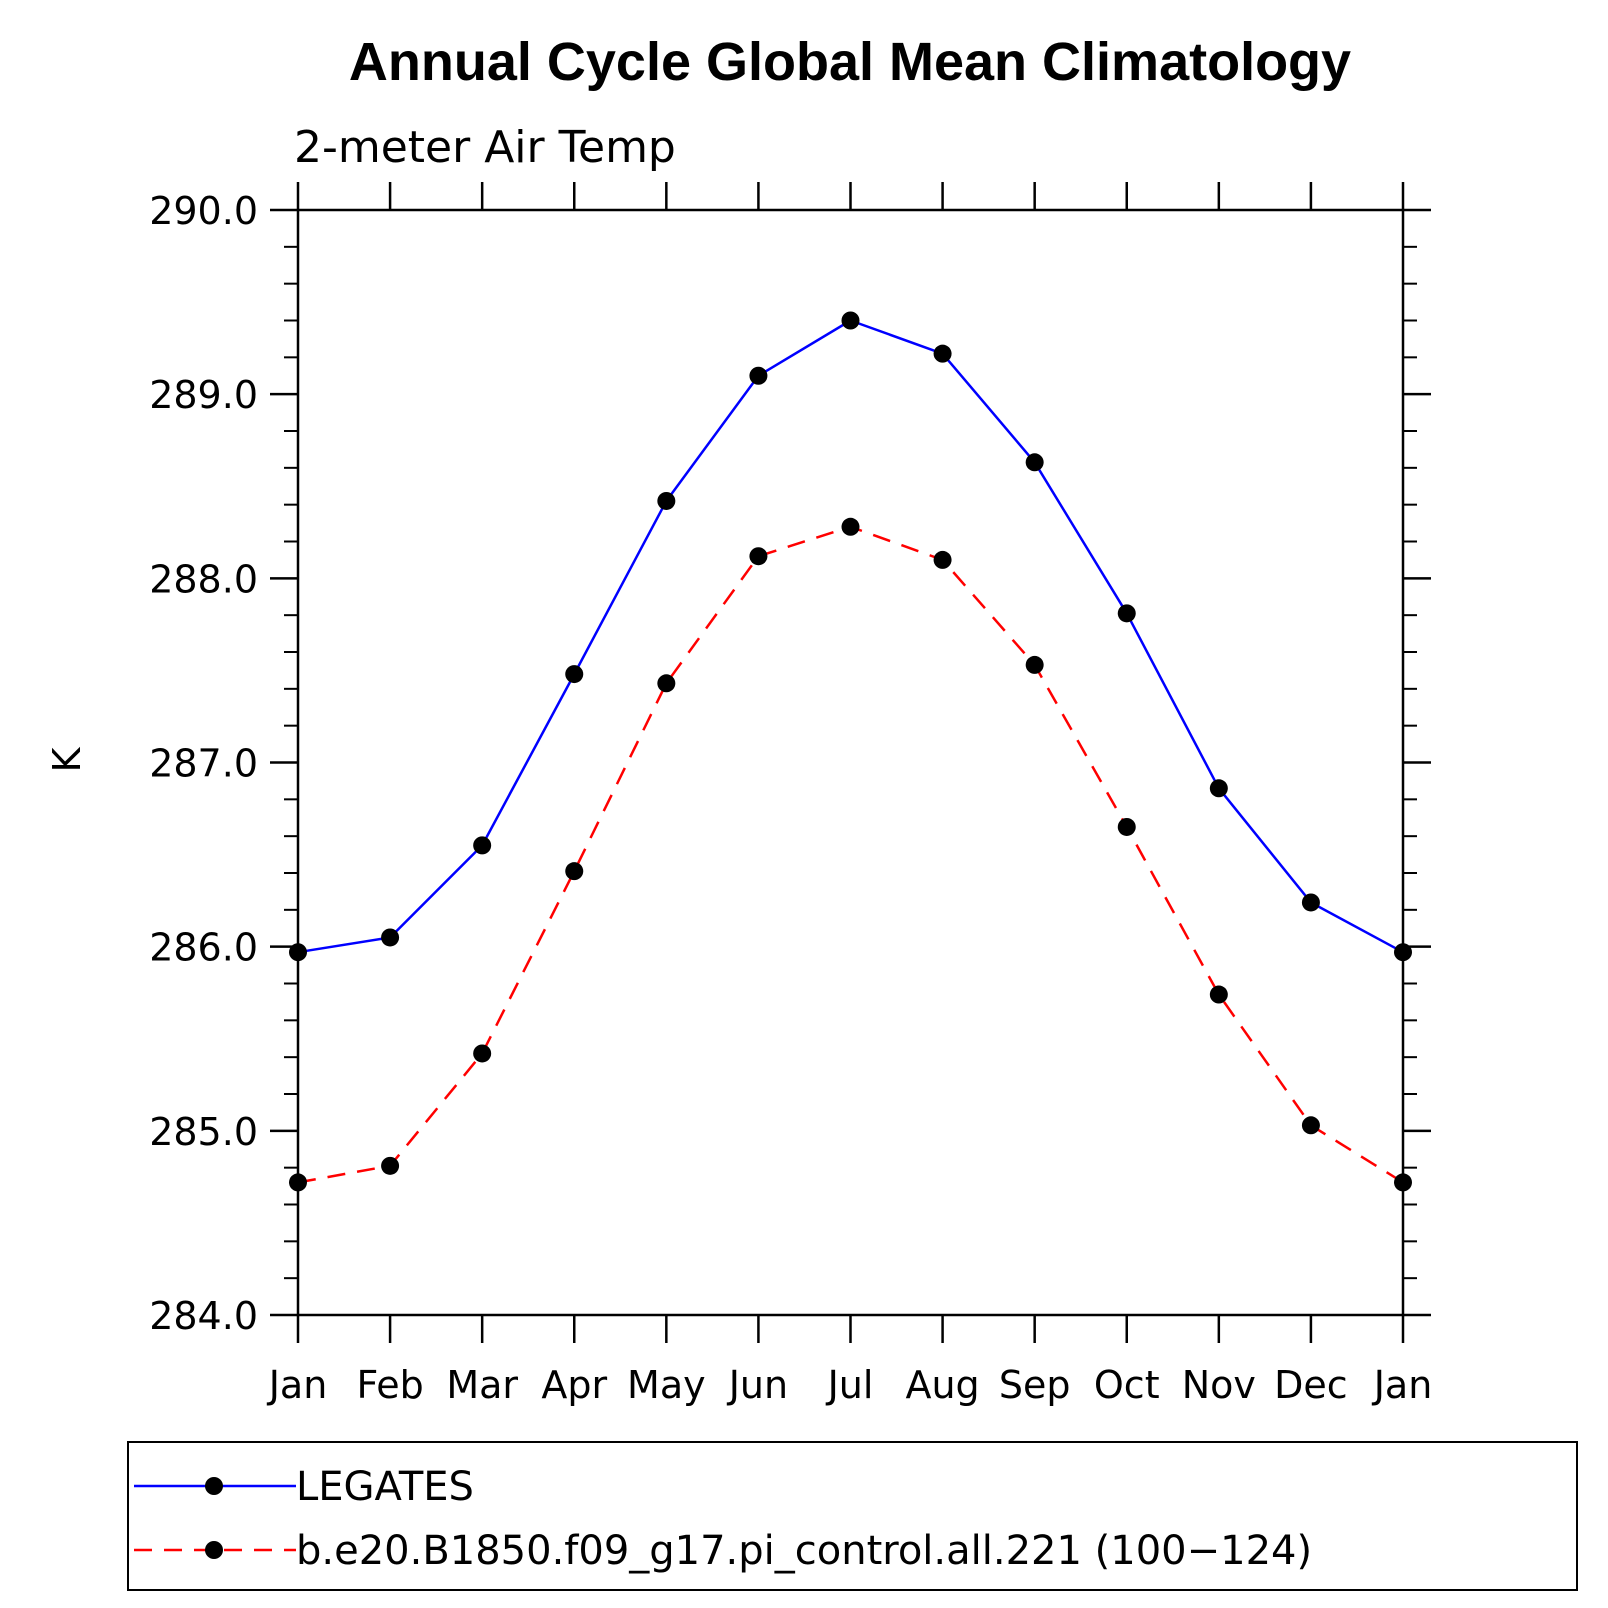  Describe the element at coordinates (203, 579) in the screenshot. I see `y-tick-label: 288.0` at that location.